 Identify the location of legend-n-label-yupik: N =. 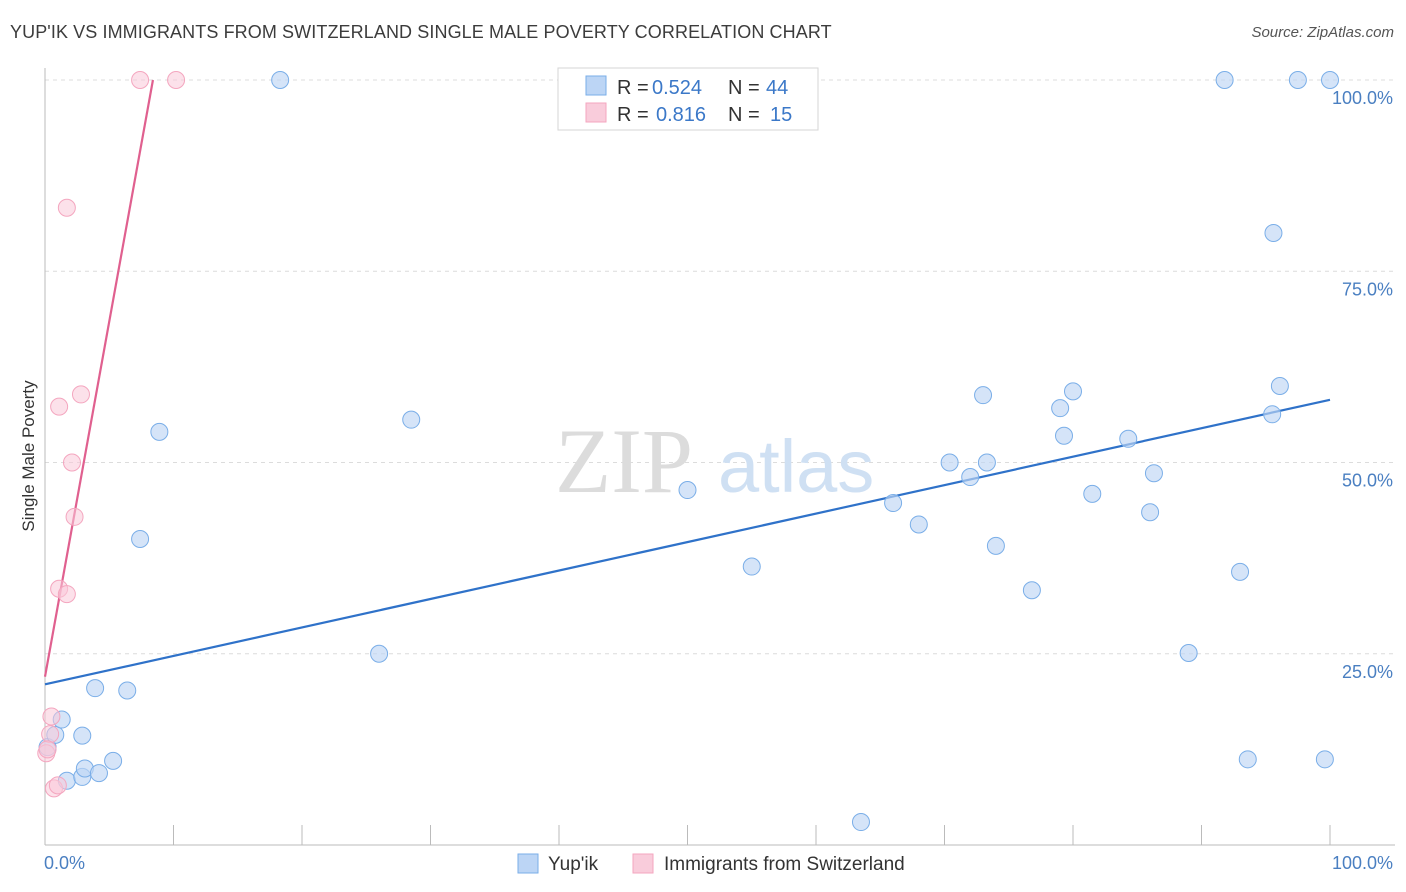
(744, 88).